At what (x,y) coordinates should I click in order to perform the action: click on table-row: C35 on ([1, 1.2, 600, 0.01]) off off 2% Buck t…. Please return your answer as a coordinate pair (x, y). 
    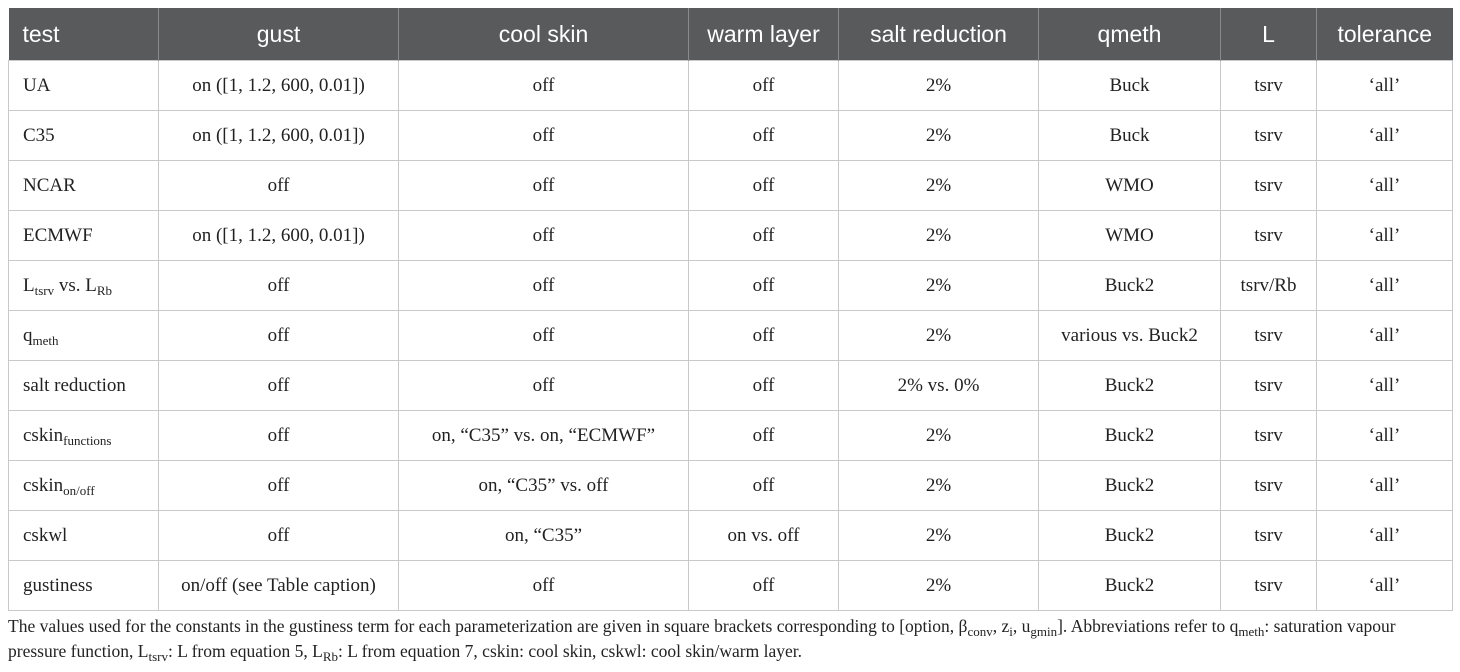
    Looking at the image, I should click on (730, 135).